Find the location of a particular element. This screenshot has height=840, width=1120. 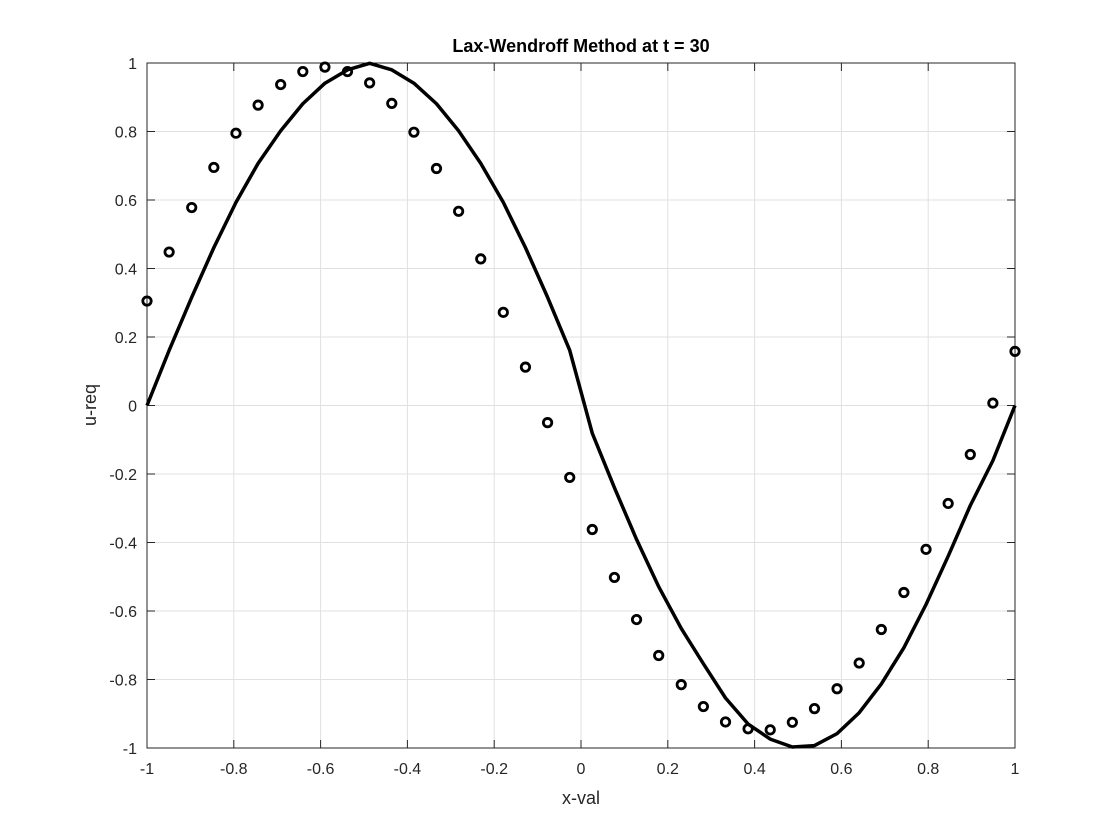

x-tick-label: 0.2 is located at coordinates (668, 769).